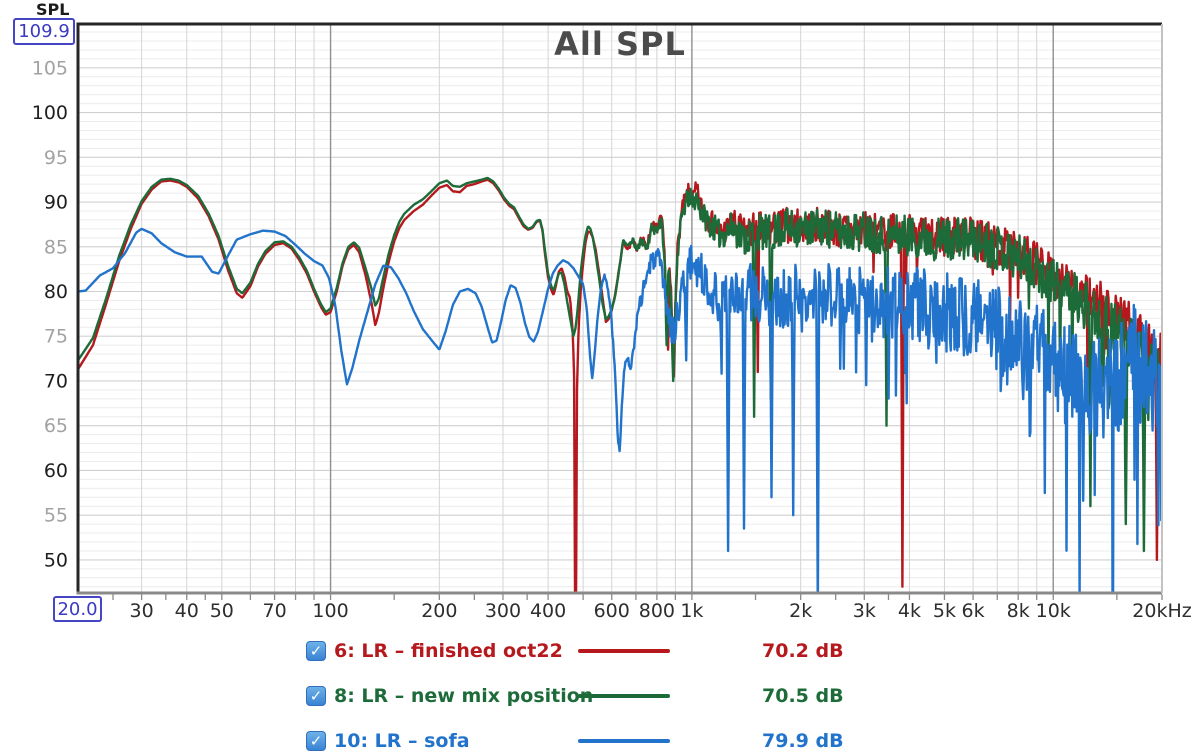  I want to click on x-tick-label: 300, so click(503, 611).